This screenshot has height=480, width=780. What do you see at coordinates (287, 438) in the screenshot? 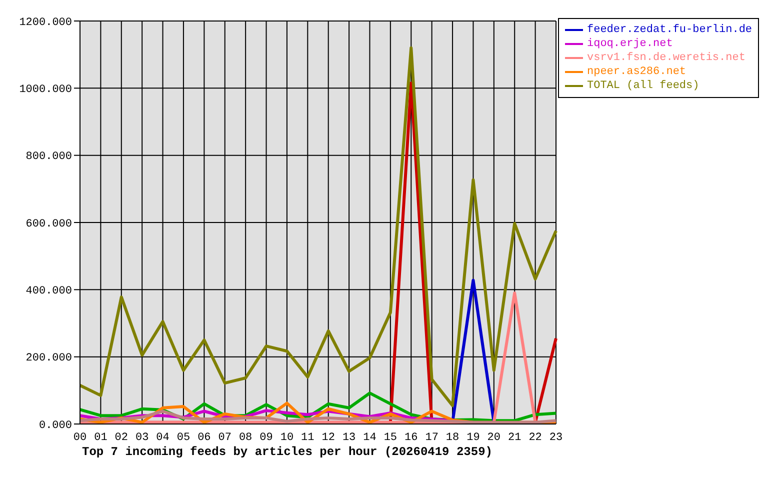
I see `x-tick-label: 10` at bounding box center [287, 438].